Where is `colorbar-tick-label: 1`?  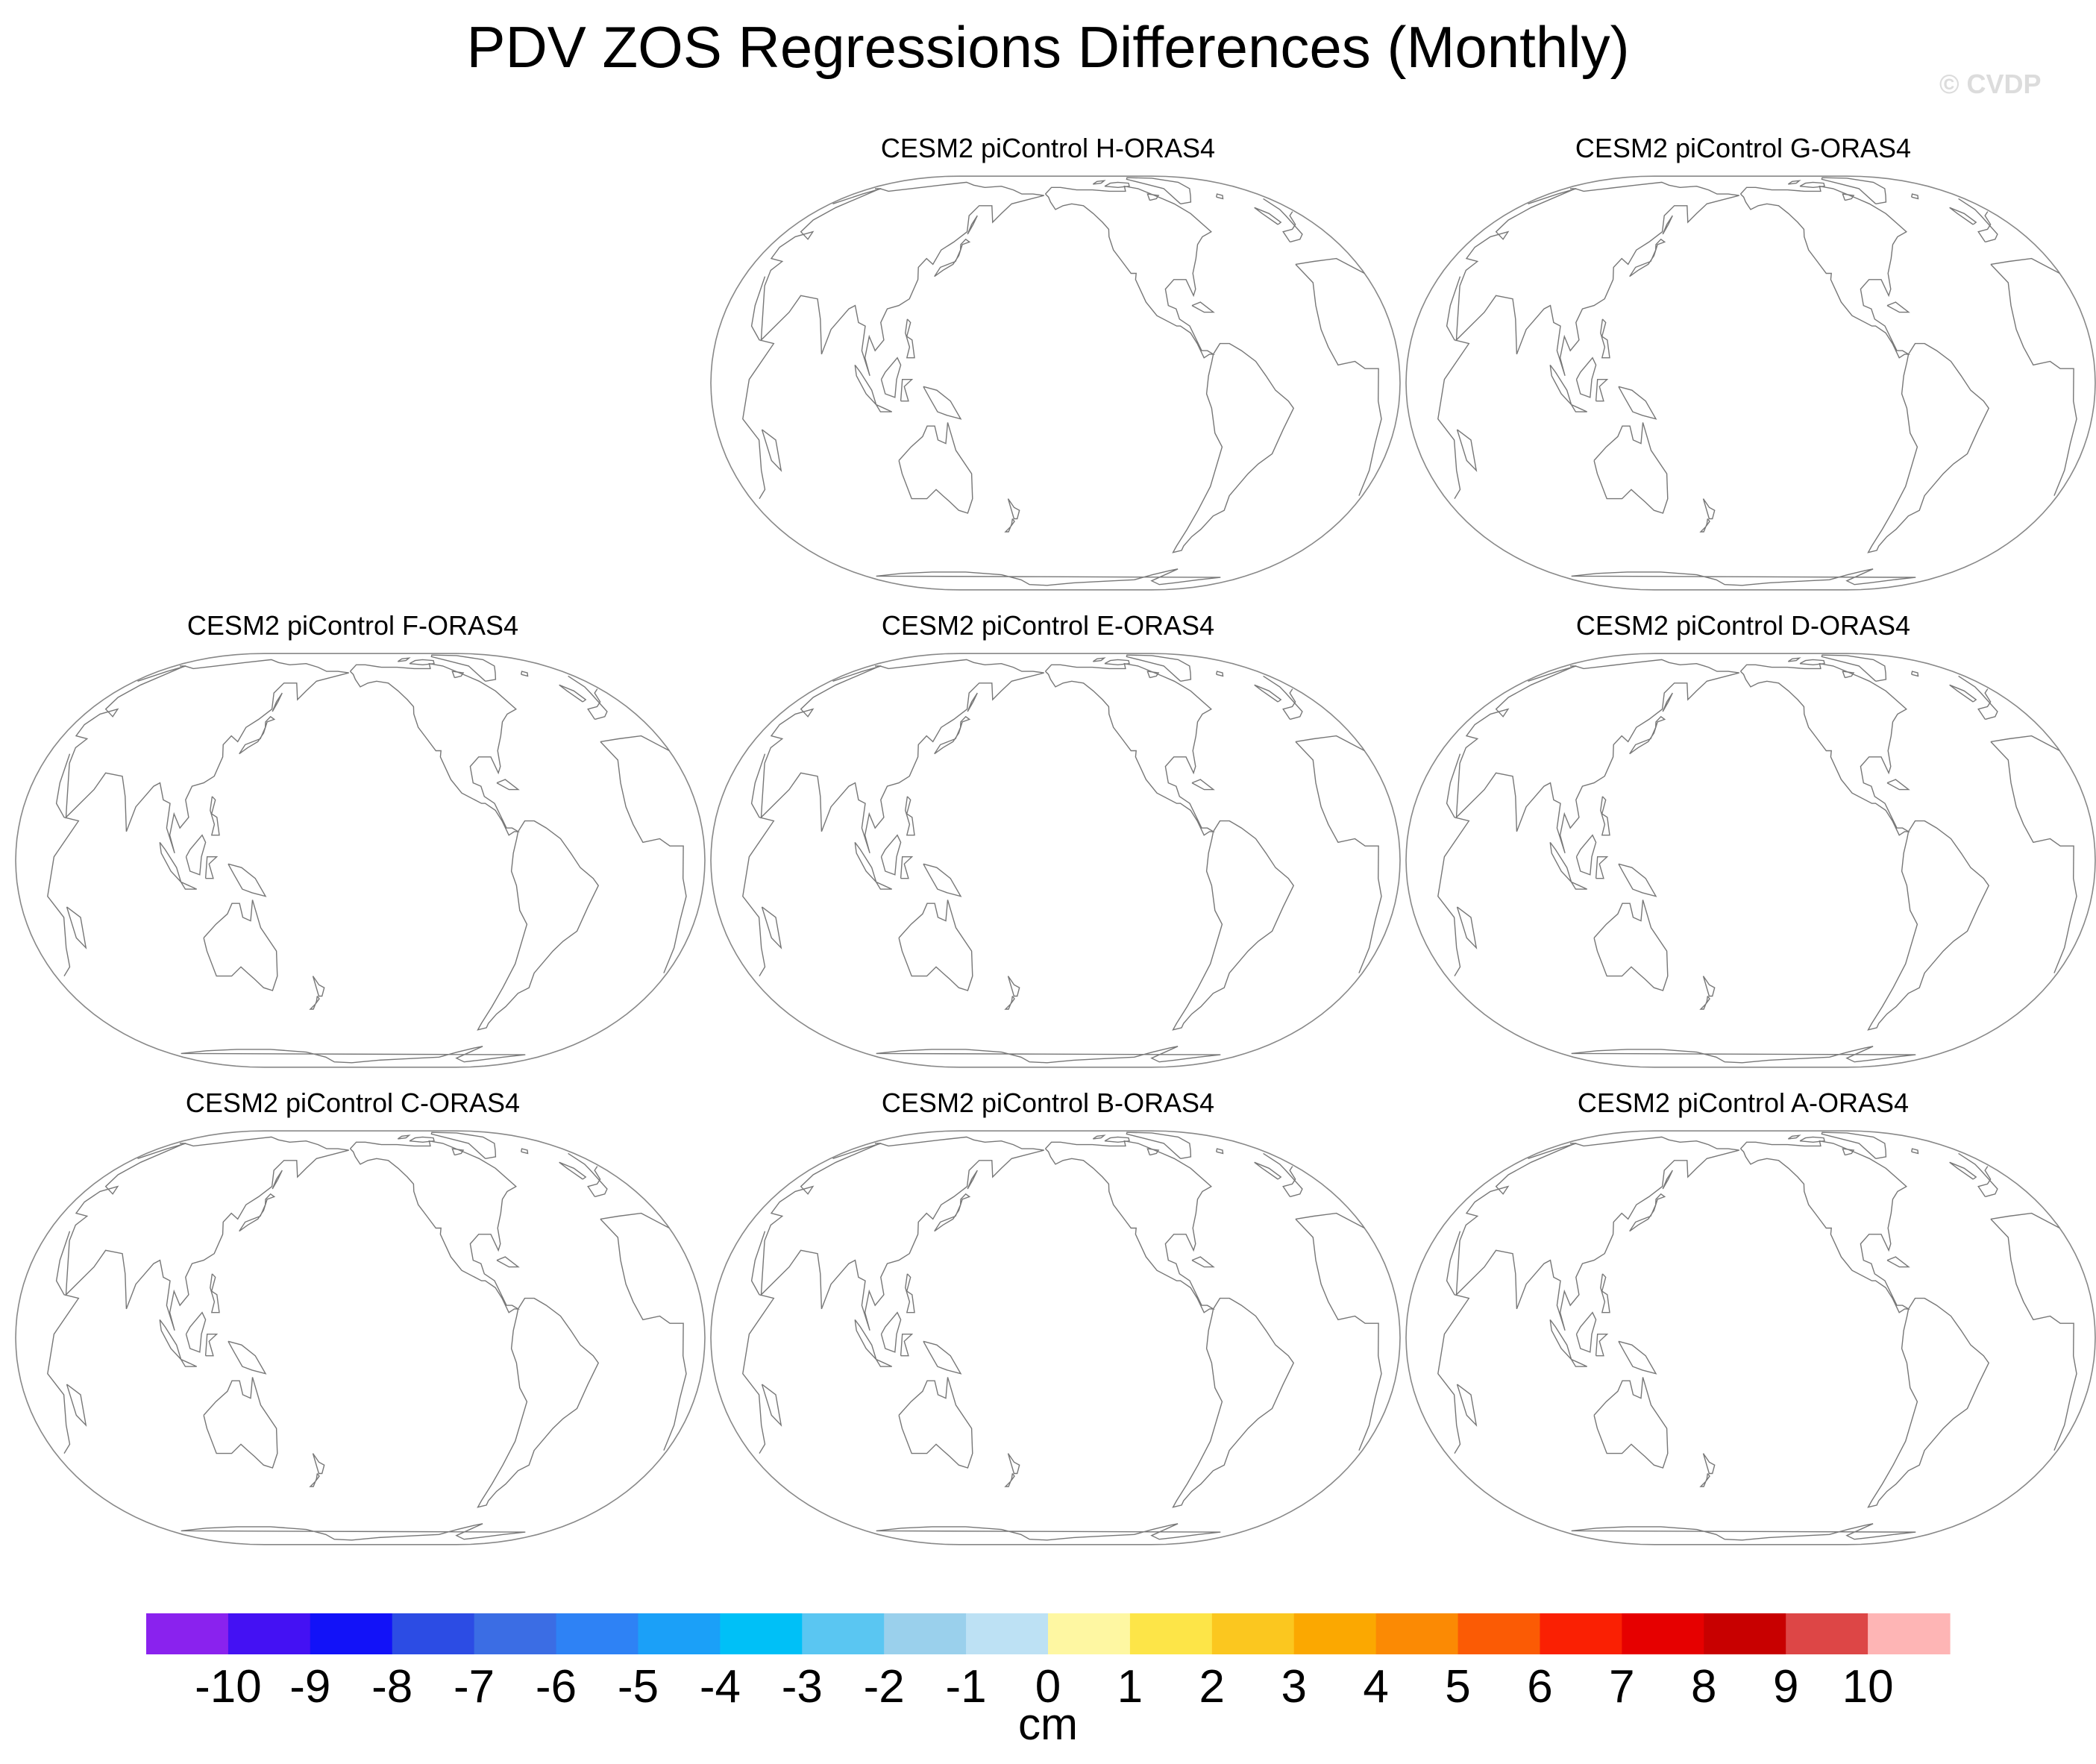 colorbar-tick-label: 1 is located at coordinates (1130, 1687).